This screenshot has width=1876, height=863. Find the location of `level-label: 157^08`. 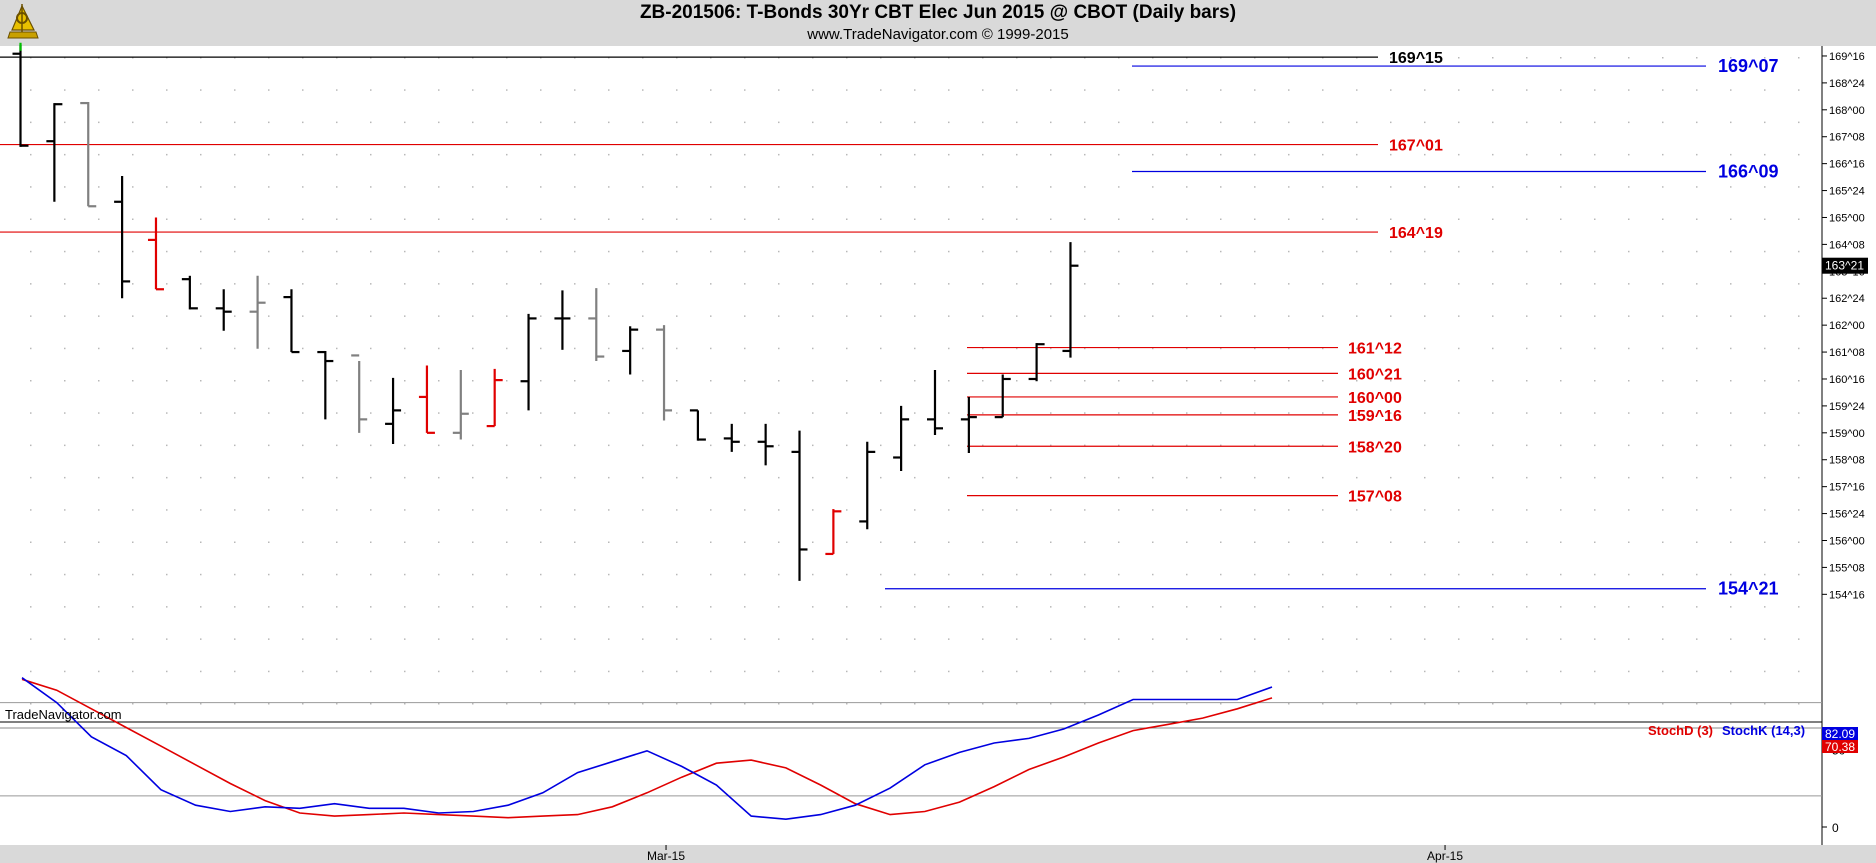

level-label: 157^08 is located at coordinates (1375, 497).